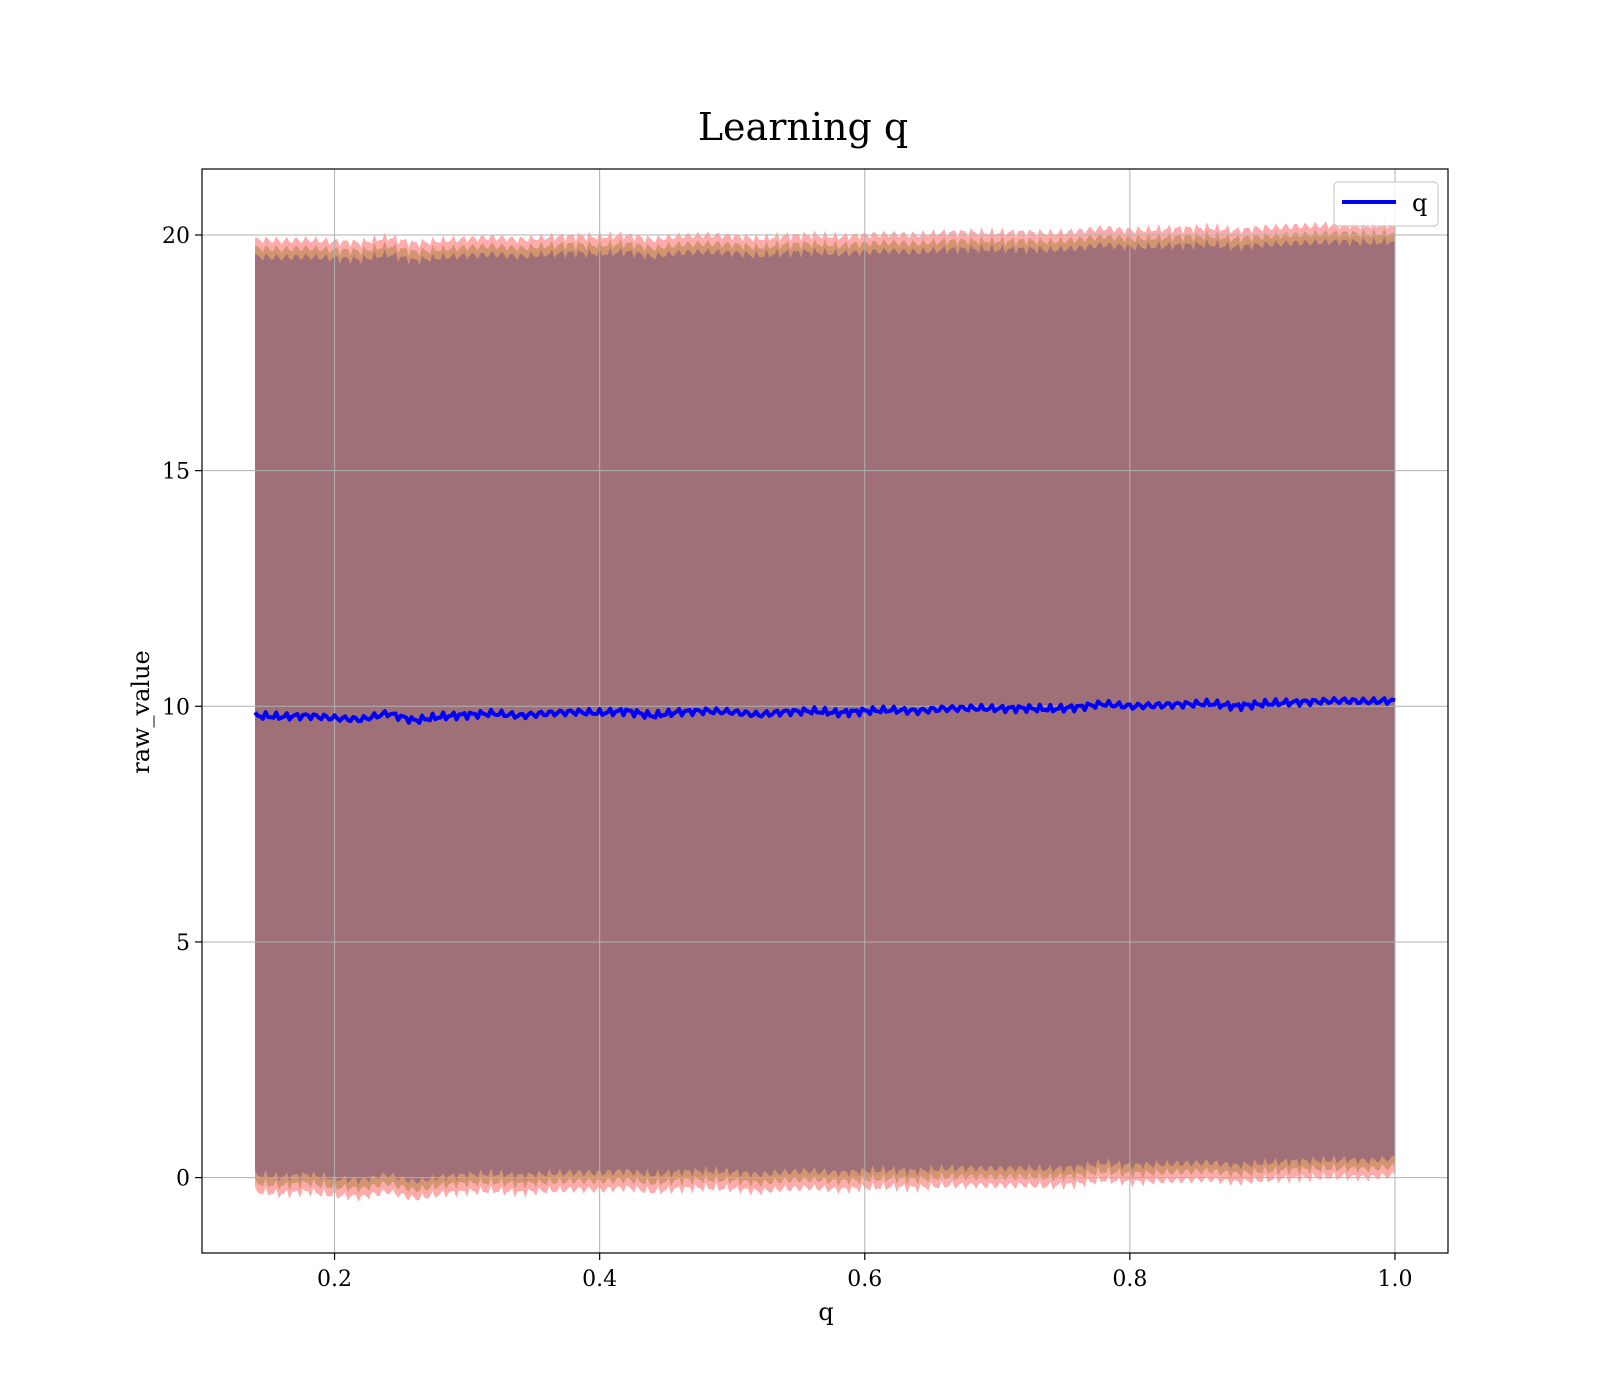  I want to click on y-tick-label: 20, so click(176, 236).